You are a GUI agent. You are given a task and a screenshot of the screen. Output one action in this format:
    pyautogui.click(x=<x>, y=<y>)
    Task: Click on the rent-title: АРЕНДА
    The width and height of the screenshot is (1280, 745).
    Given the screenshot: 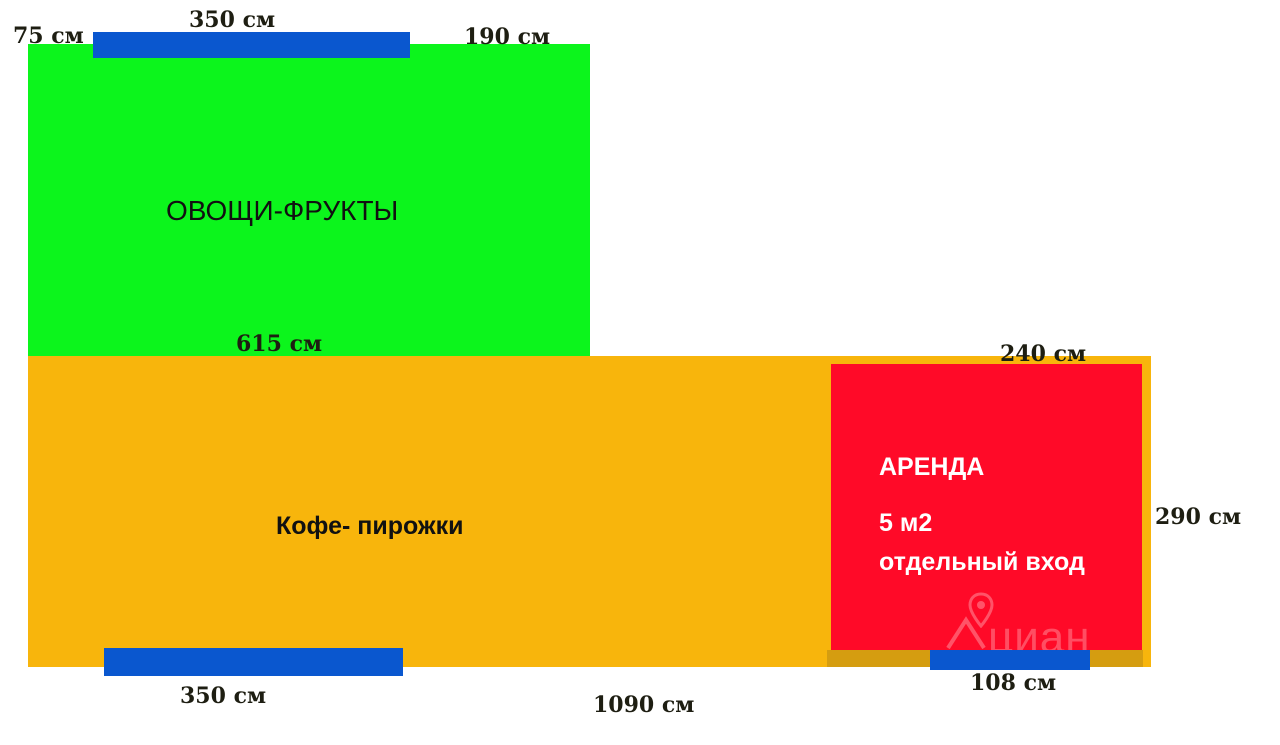 What is the action you would take?
    pyautogui.click(x=932, y=467)
    